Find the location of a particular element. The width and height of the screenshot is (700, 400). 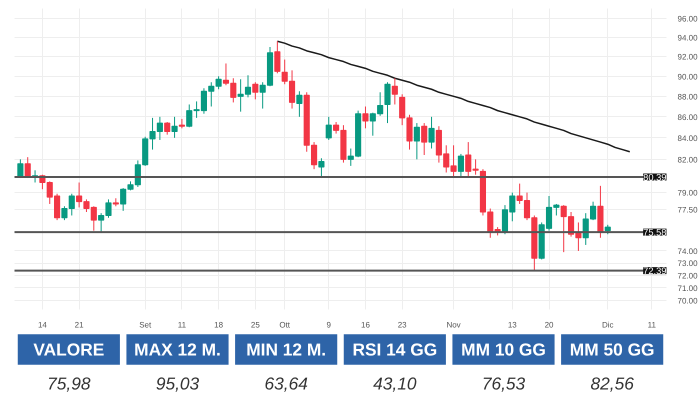

y-tick-label: 84.00 is located at coordinates (688, 138).